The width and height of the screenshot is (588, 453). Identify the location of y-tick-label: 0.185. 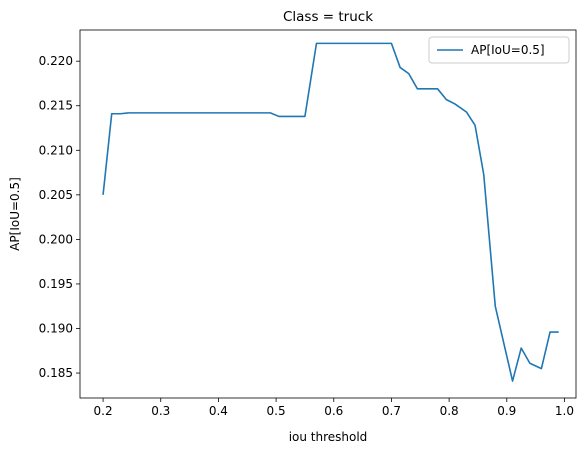
(56, 373).